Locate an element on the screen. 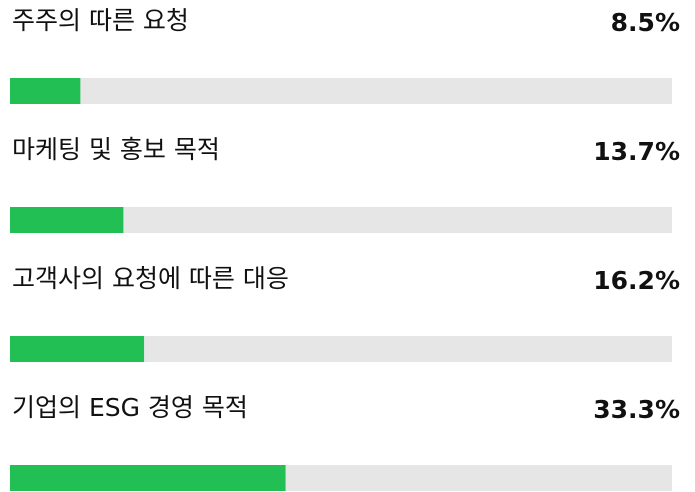  value-label: 8.5% is located at coordinates (645, 22).